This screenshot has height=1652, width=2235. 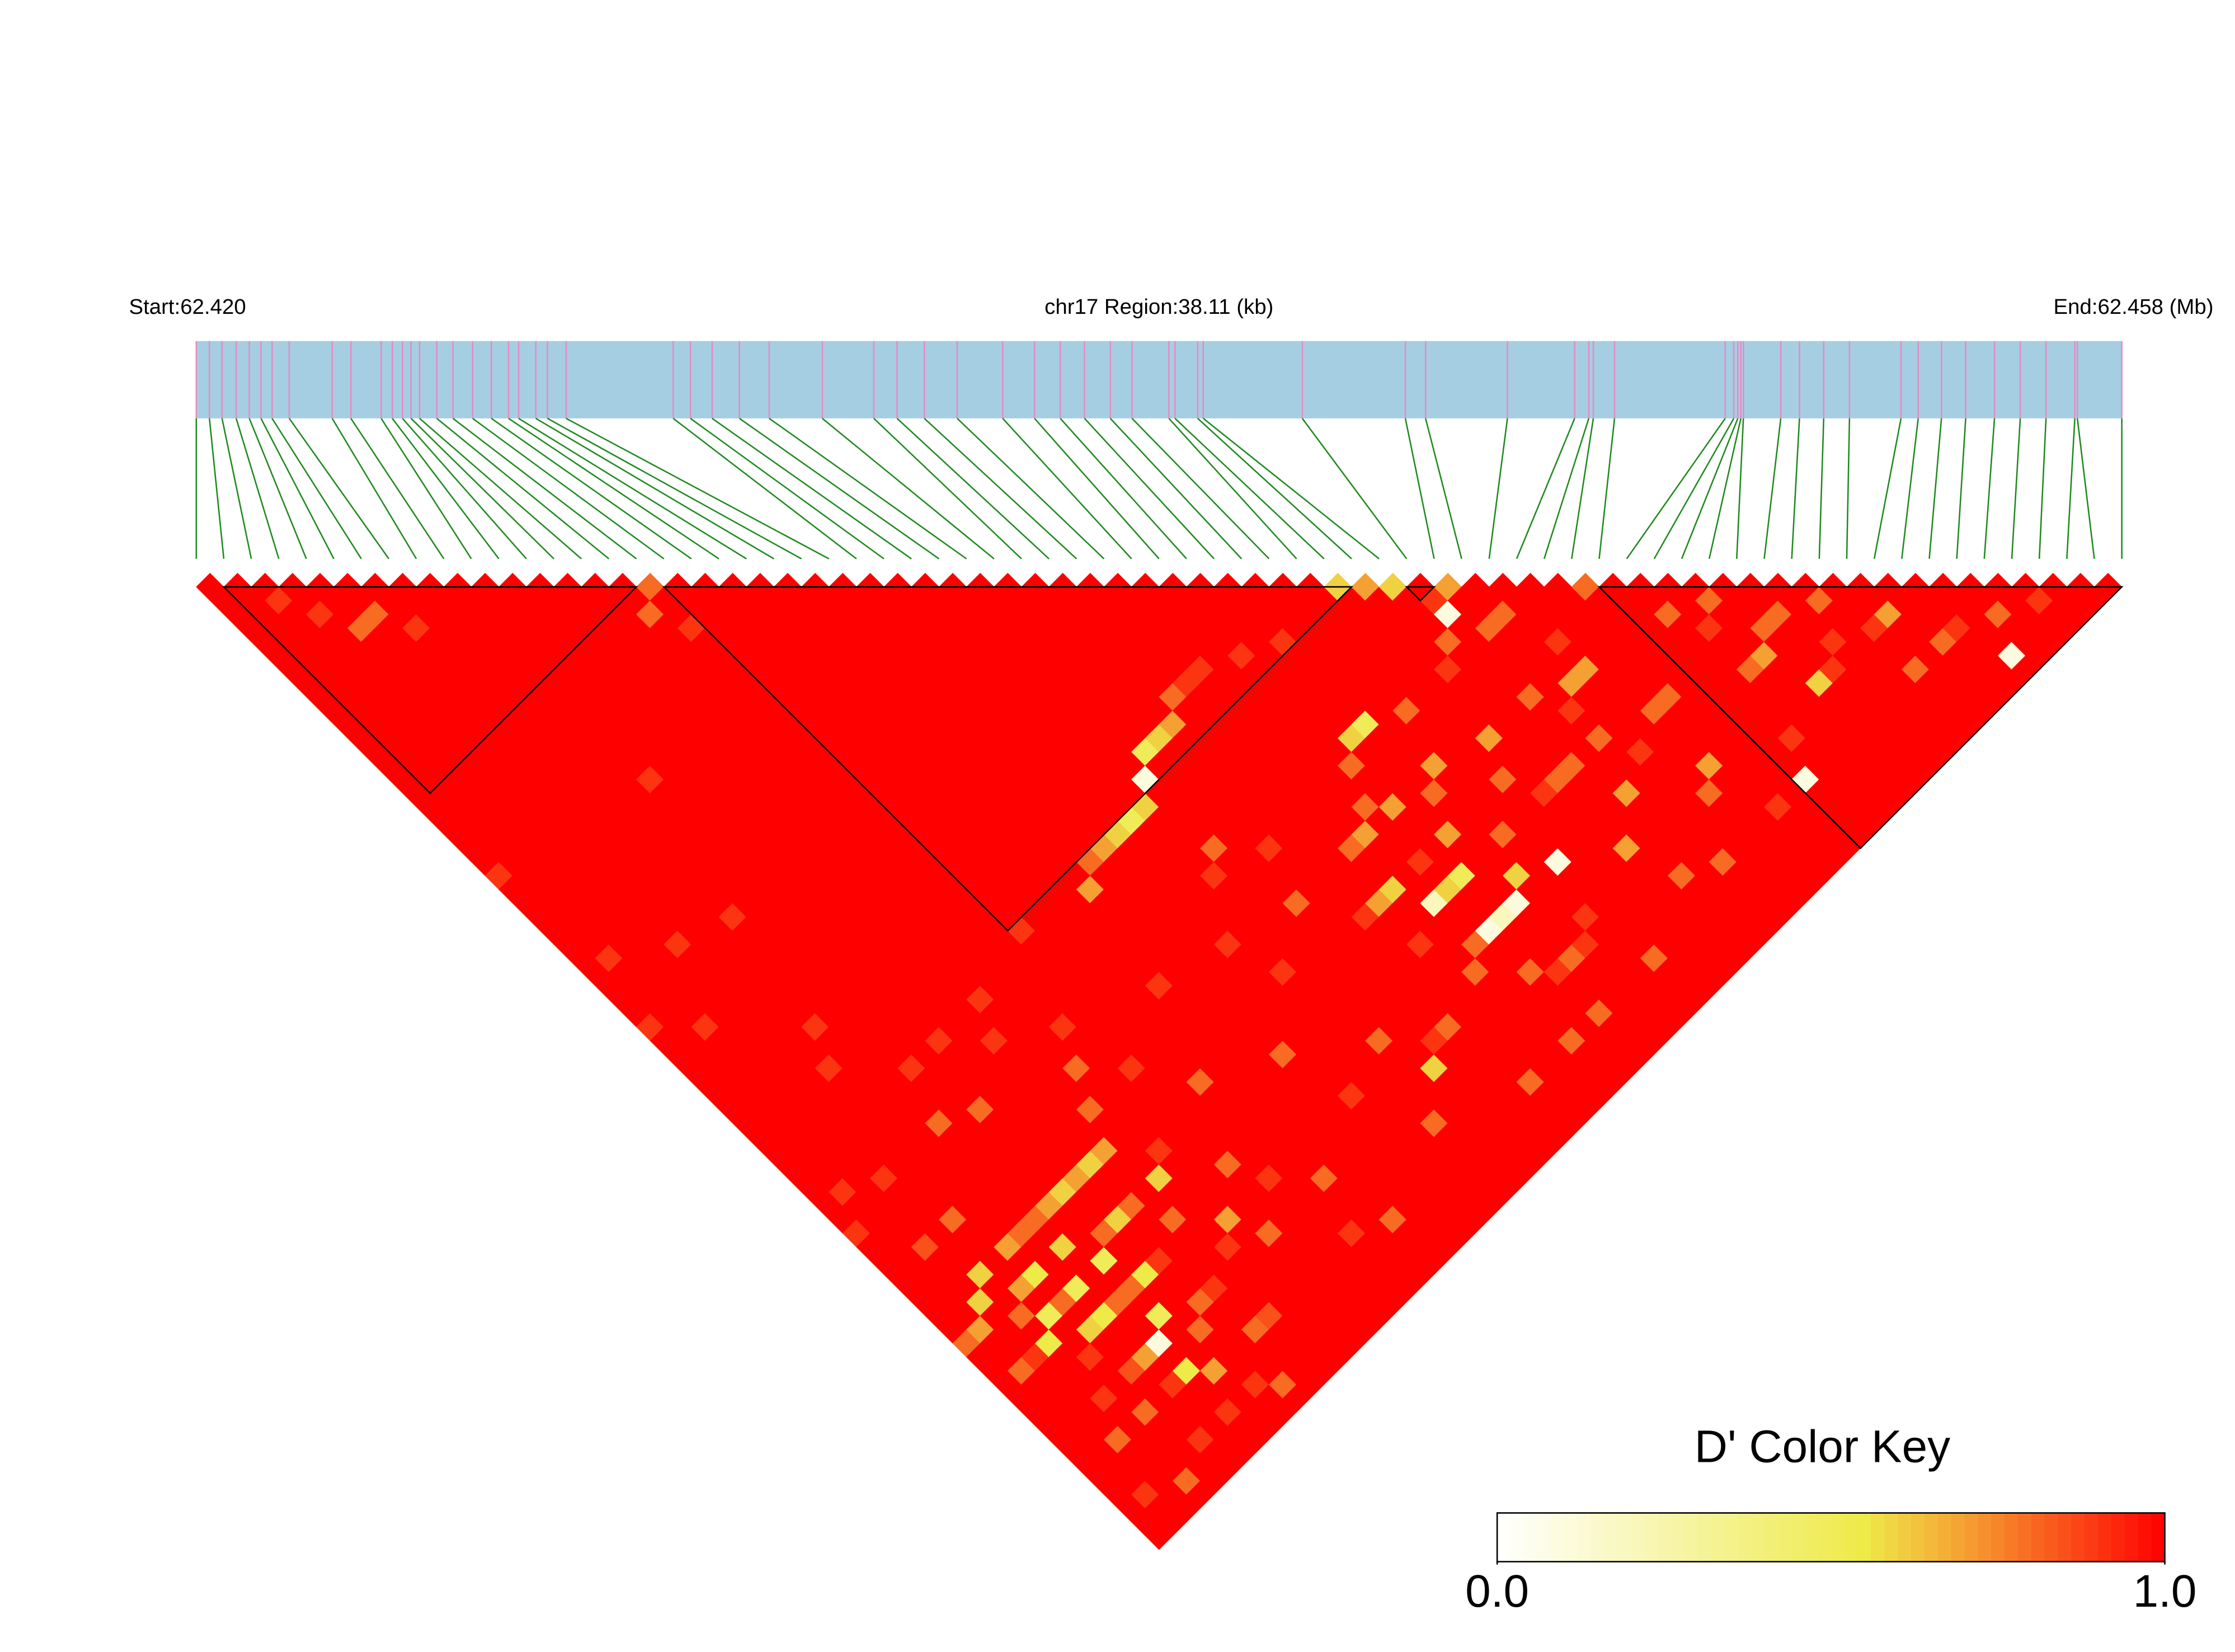 What do you see at coordinates (187, 307) in the screenshot?
I see `start-label: Start:62.420` at bounding box center [187, 307].